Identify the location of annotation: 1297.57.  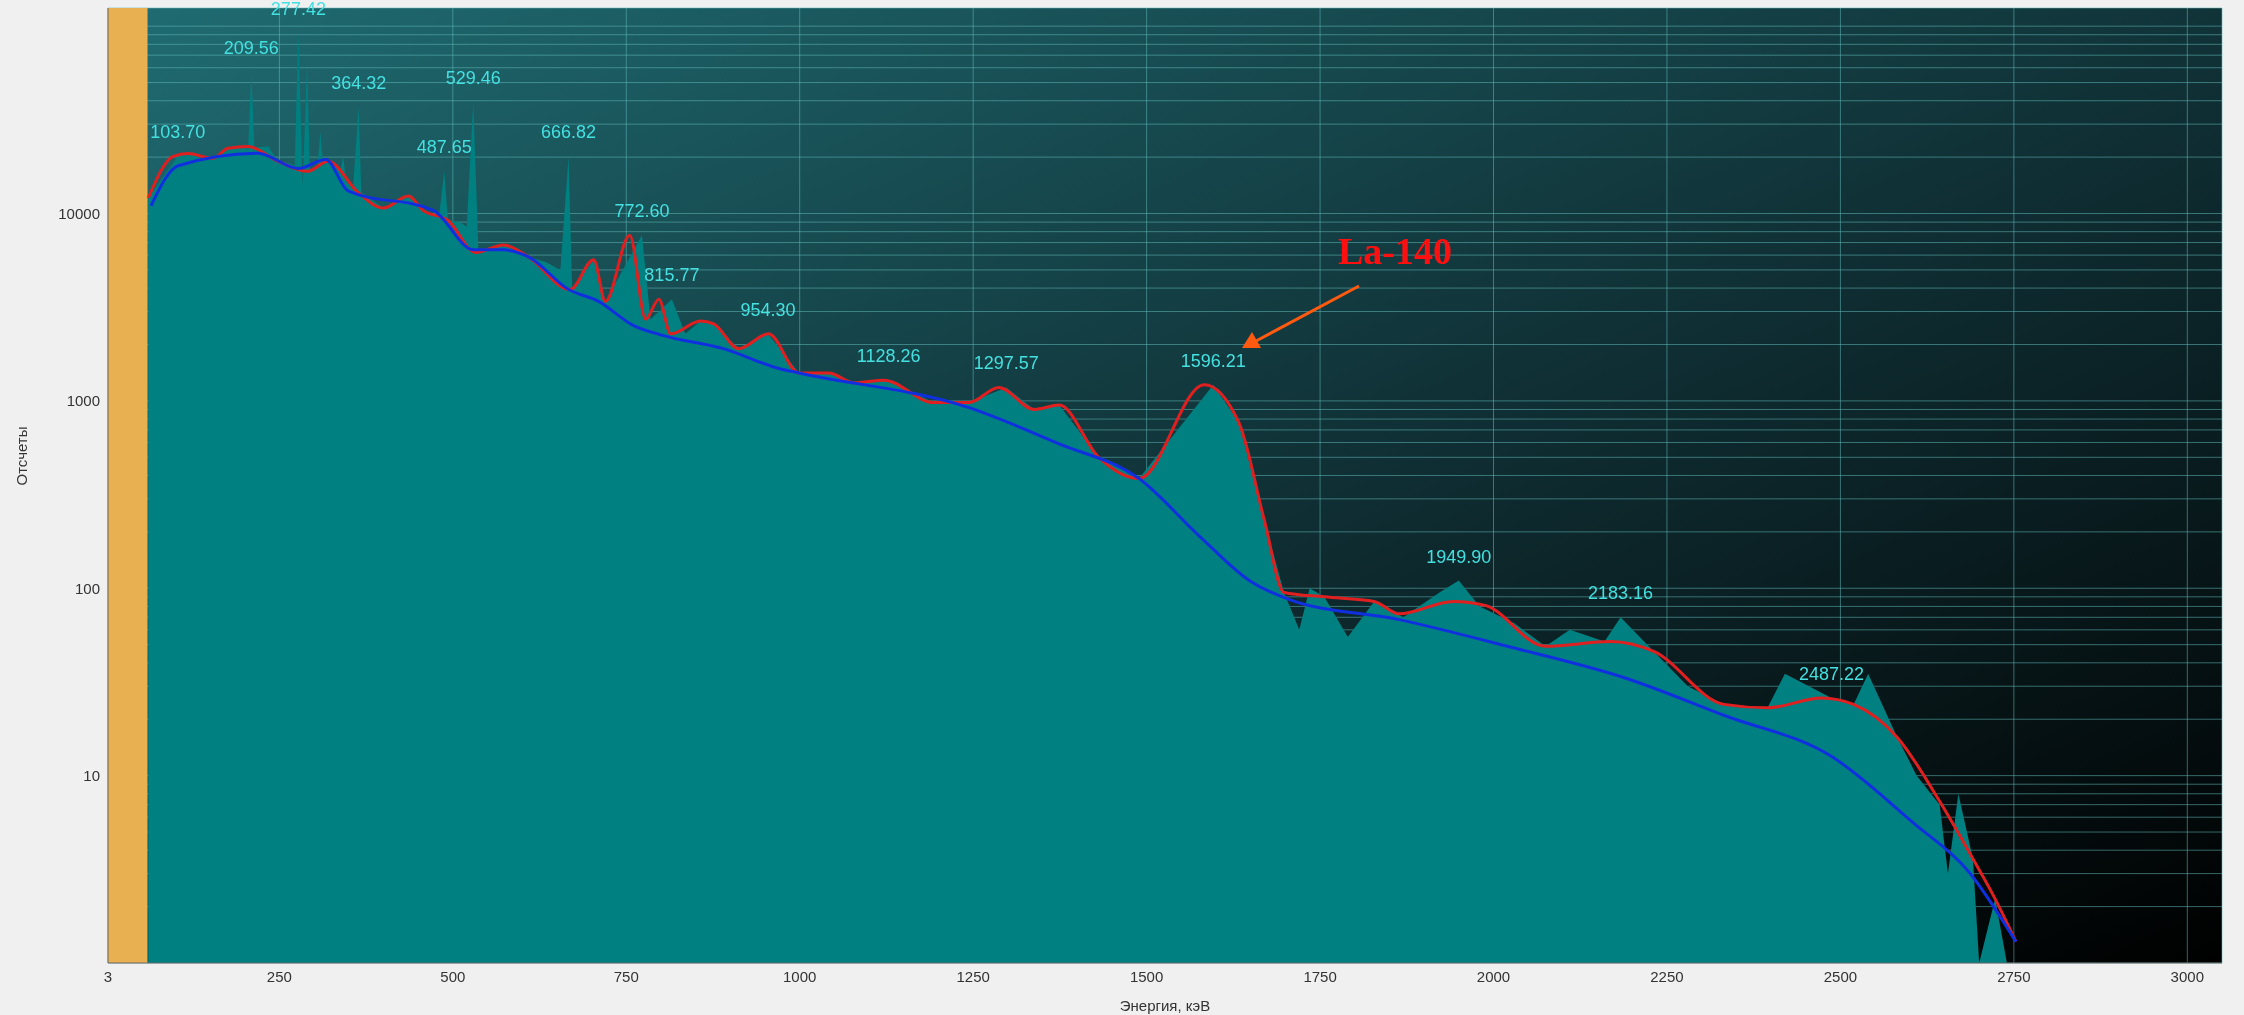
(1006, 363).